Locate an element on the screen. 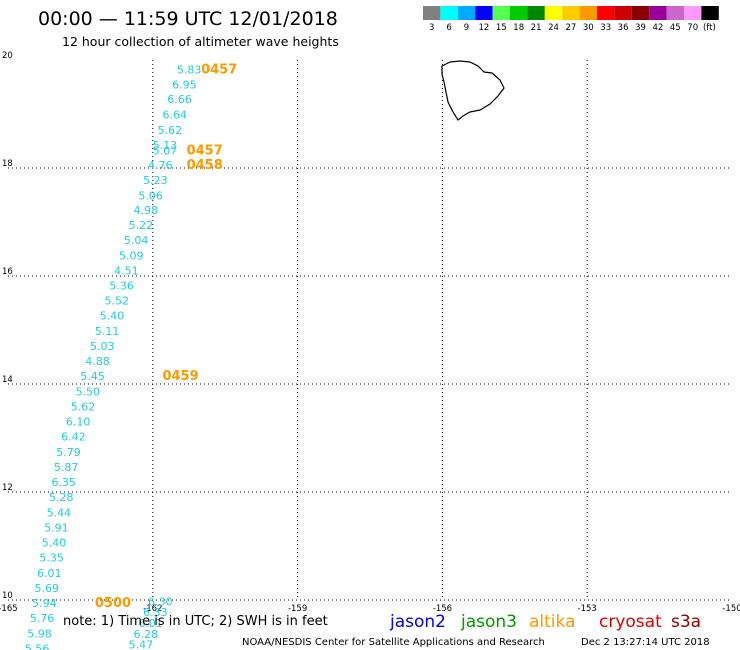 The height and width of the screenshot is (650, 740). satellite-legend-item: cryosat is located at coordinates (630, 622).